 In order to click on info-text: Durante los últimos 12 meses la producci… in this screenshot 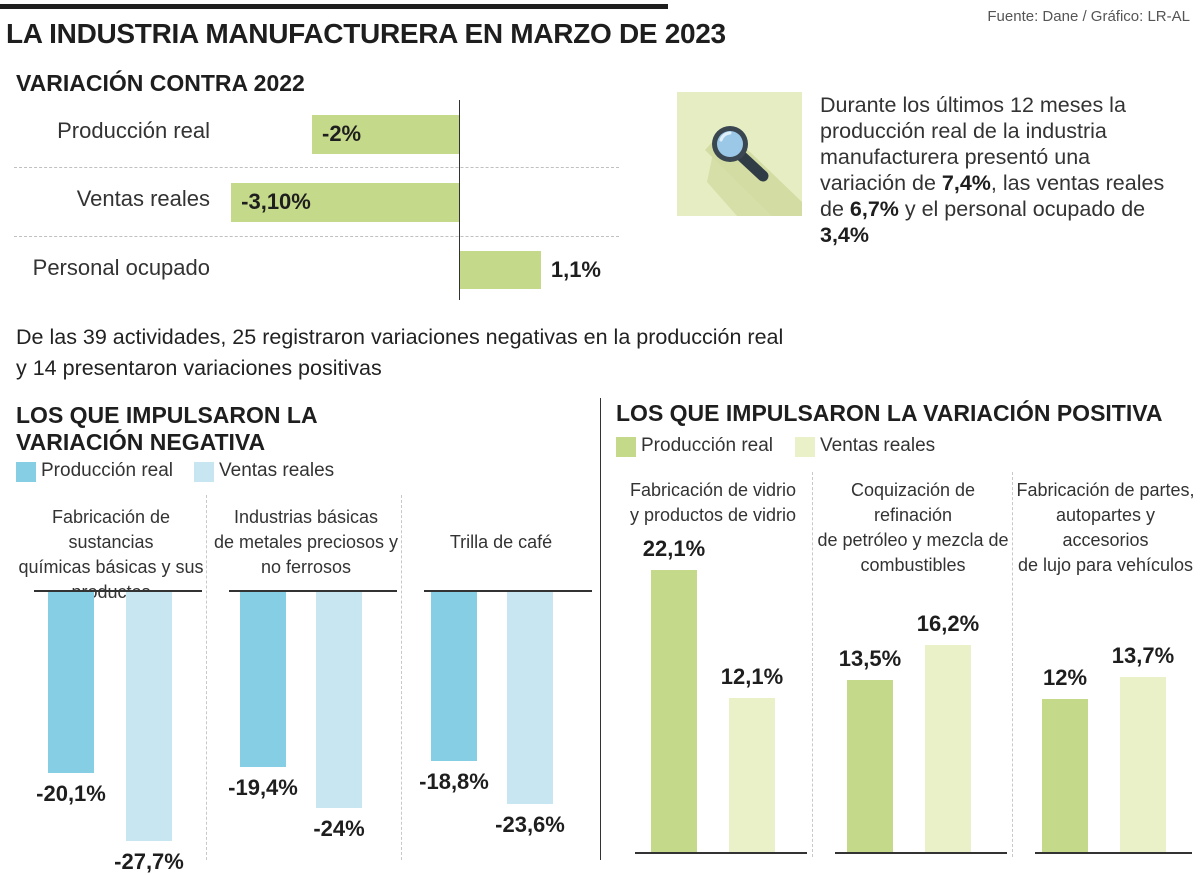, I will do `click(1000, 170)`.